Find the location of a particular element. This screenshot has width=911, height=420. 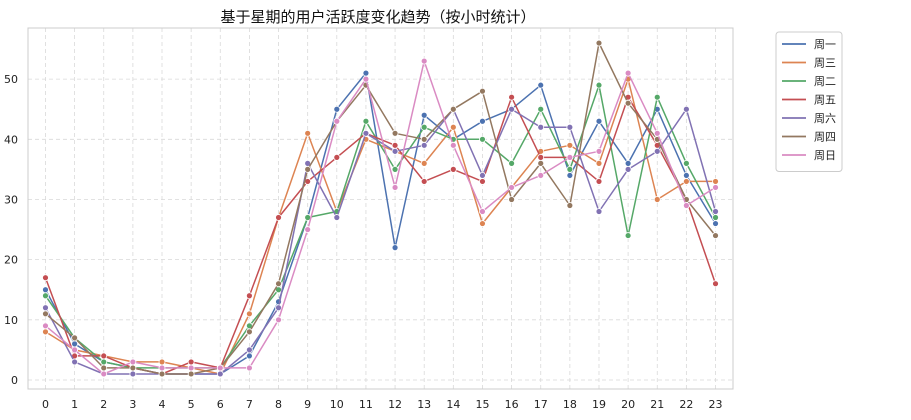

x-tick-label: 10 is located at coordinates (337, 404).